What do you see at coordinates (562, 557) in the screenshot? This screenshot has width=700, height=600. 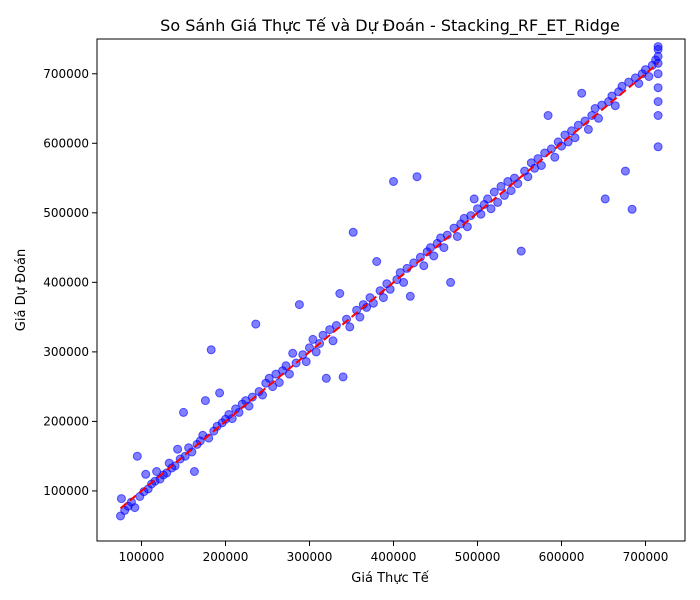 I see `x-tick-label: 600000` at bounding box center [562, 557].